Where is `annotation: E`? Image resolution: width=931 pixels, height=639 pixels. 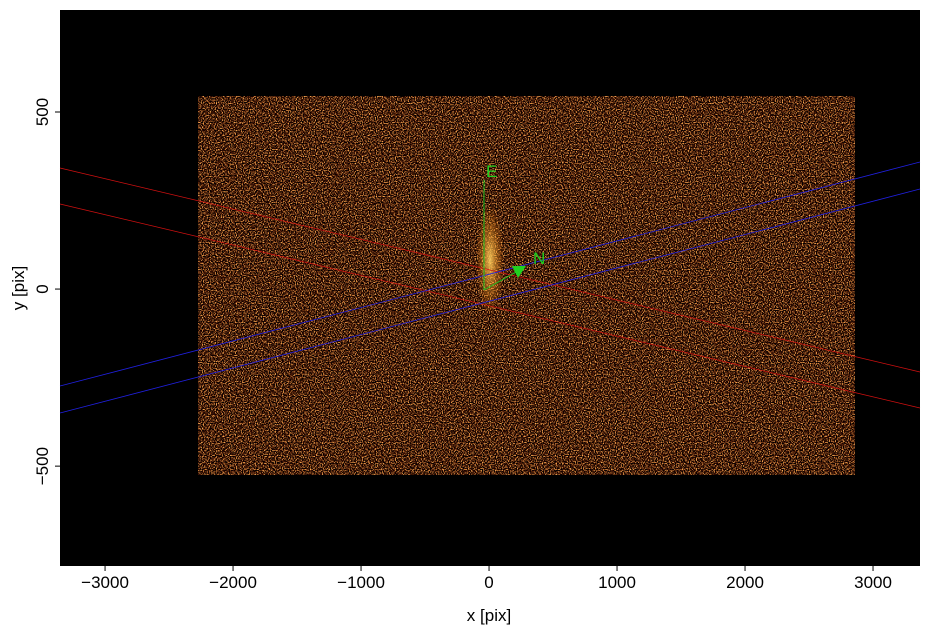
annotation: E is located at coordinates (491, 171).